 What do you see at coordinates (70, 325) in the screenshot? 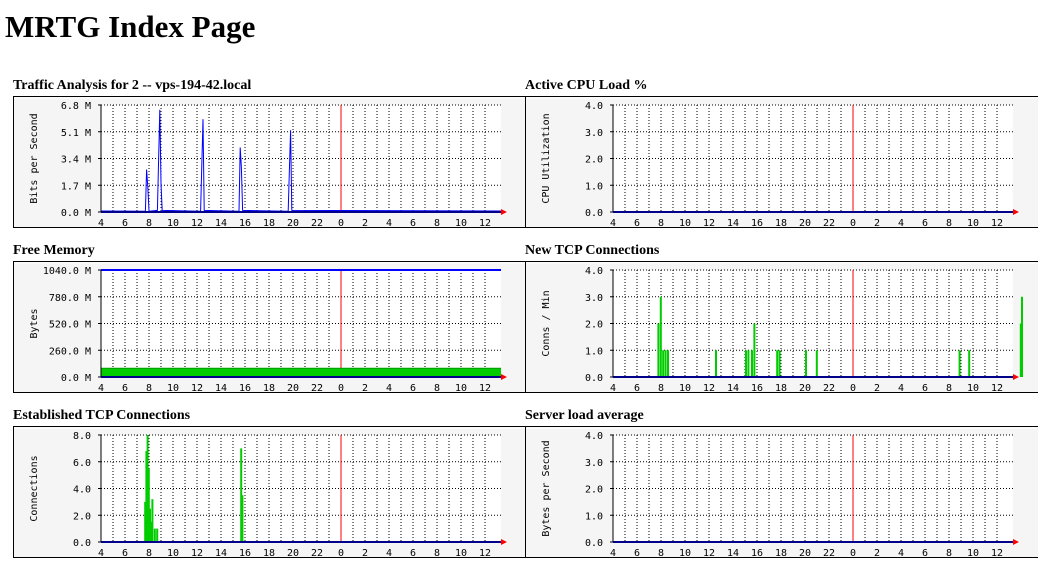
I see `y-tick-label: 520.0 M` at bounding box center [70, 325].